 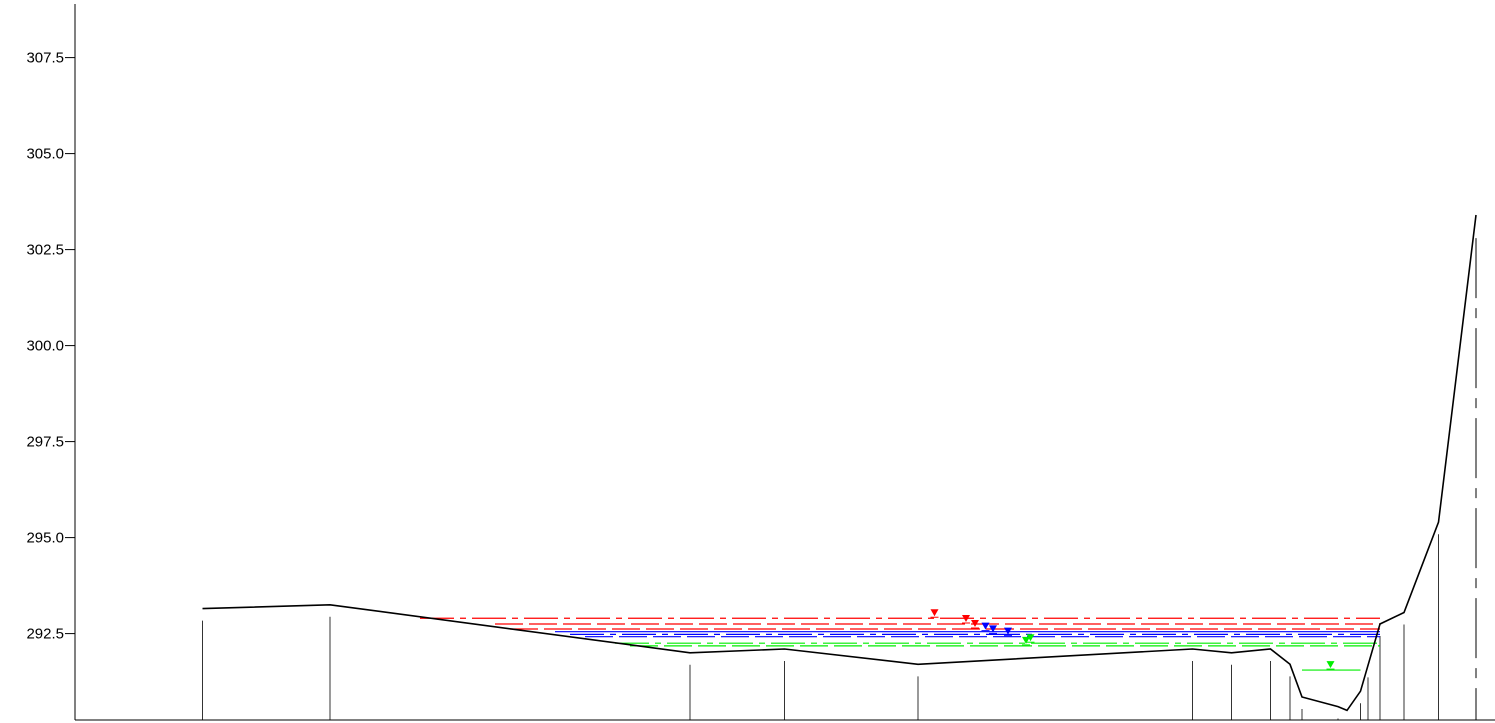 I want to click on y-tick-label: 292.5, so click(x=45, y=634).